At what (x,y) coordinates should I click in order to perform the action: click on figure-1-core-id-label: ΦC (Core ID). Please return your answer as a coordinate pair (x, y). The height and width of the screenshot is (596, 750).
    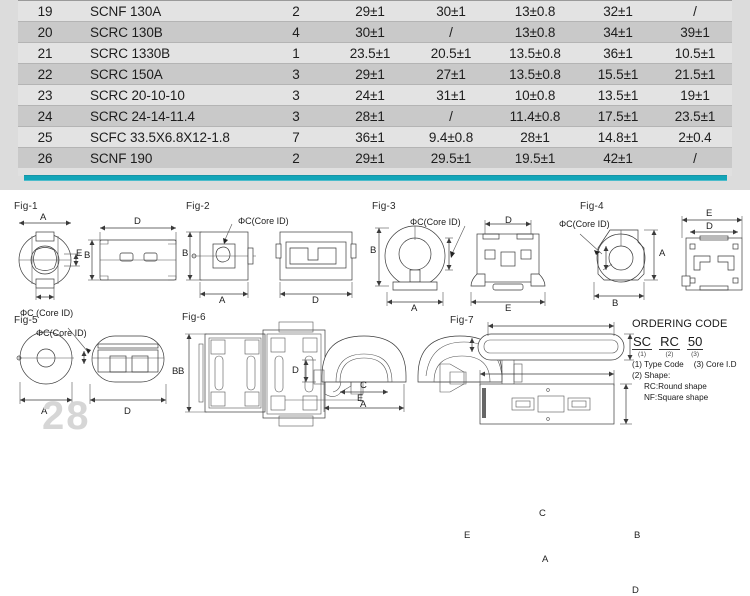
    Looking at the image, I should click on (47, 313).